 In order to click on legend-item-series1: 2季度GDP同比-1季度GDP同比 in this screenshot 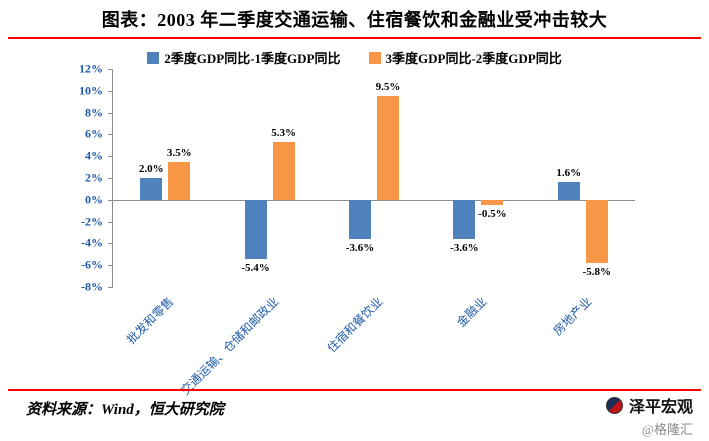, I will do `click(244, 57)`.